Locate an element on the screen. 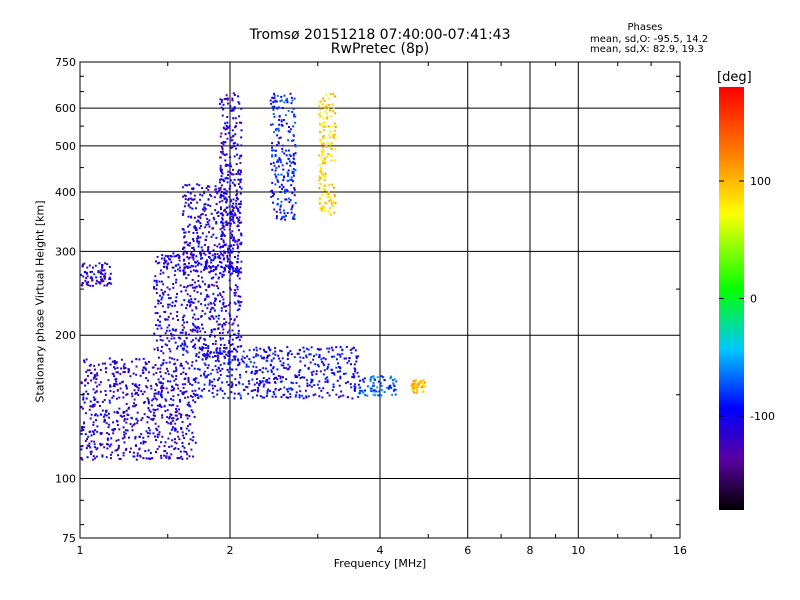 The image size is (800, 600). x-tick-label: 10 is located at coordinates (578, 550).